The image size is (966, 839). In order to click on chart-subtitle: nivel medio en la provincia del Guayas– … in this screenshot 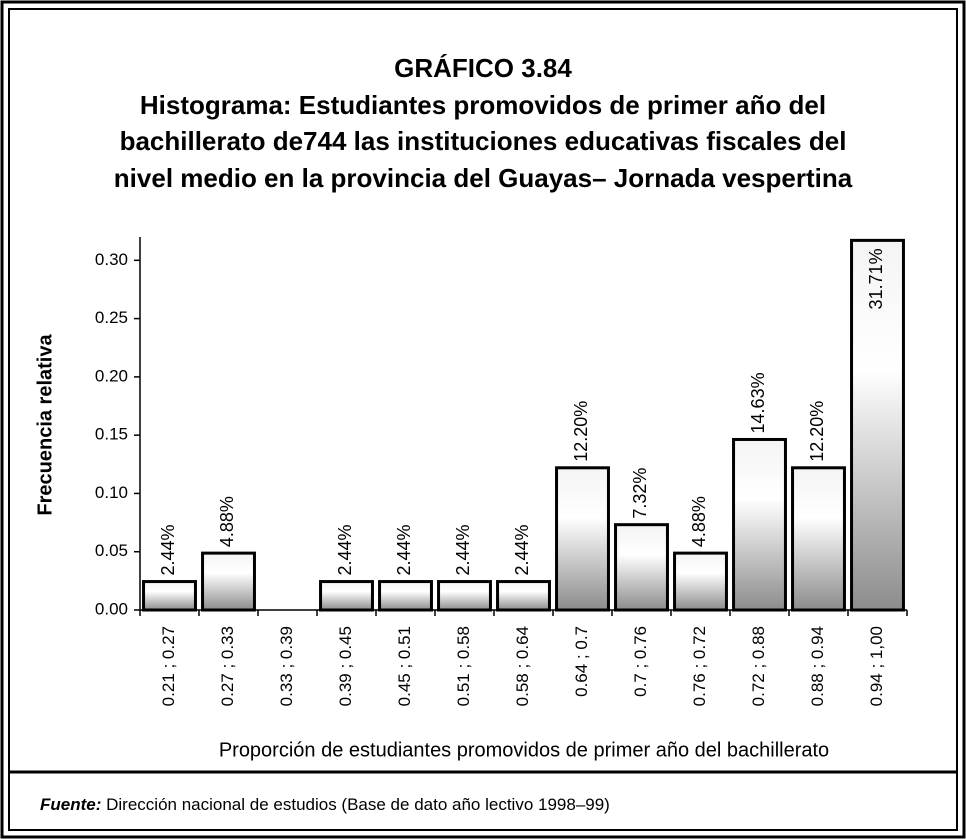, I will do `click(483, 178)`.